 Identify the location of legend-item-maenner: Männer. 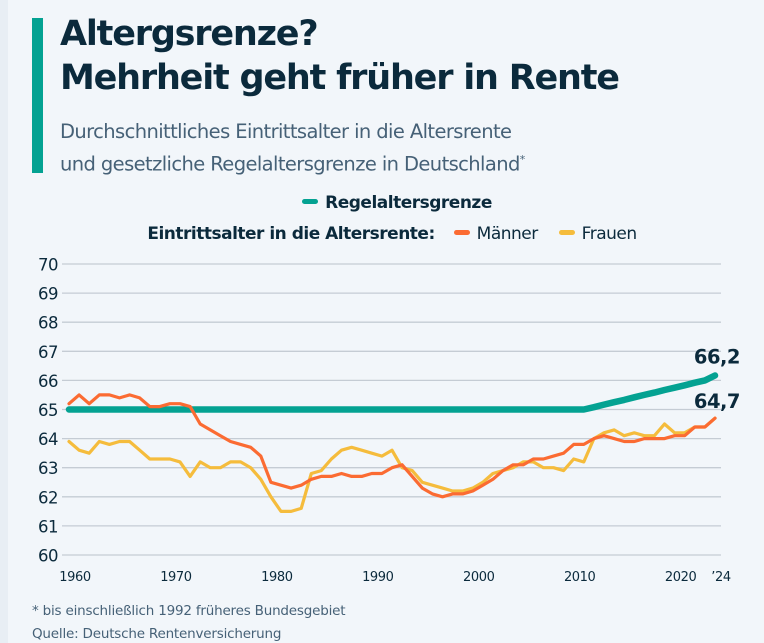
(496, 234).